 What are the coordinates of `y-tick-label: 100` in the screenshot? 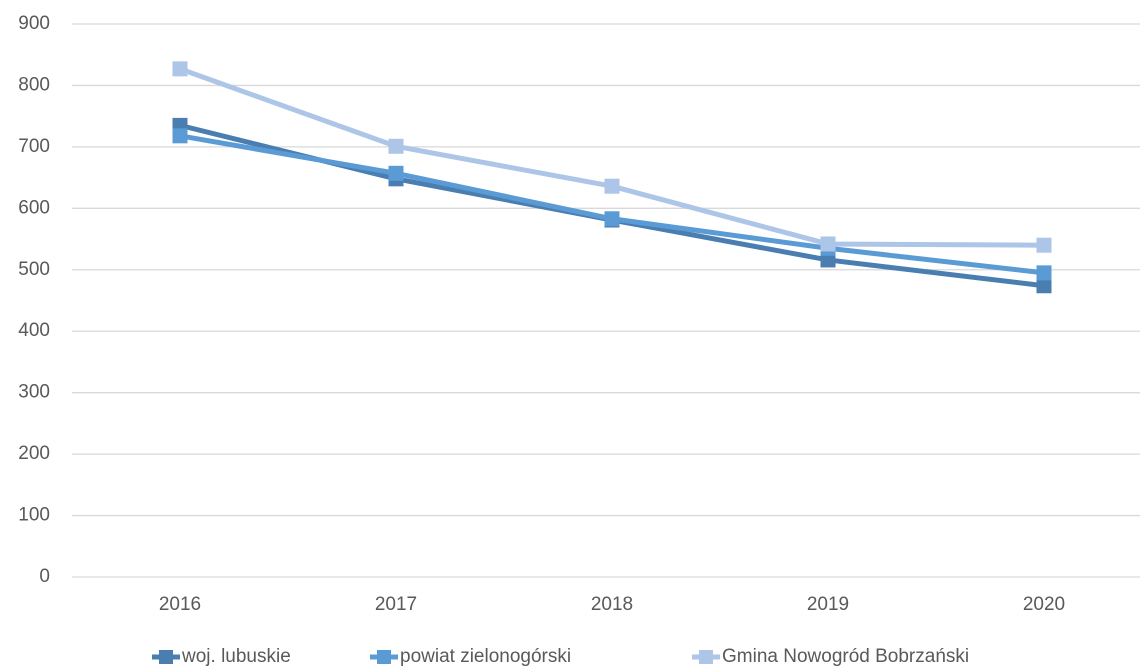 It's located at (34, 515).